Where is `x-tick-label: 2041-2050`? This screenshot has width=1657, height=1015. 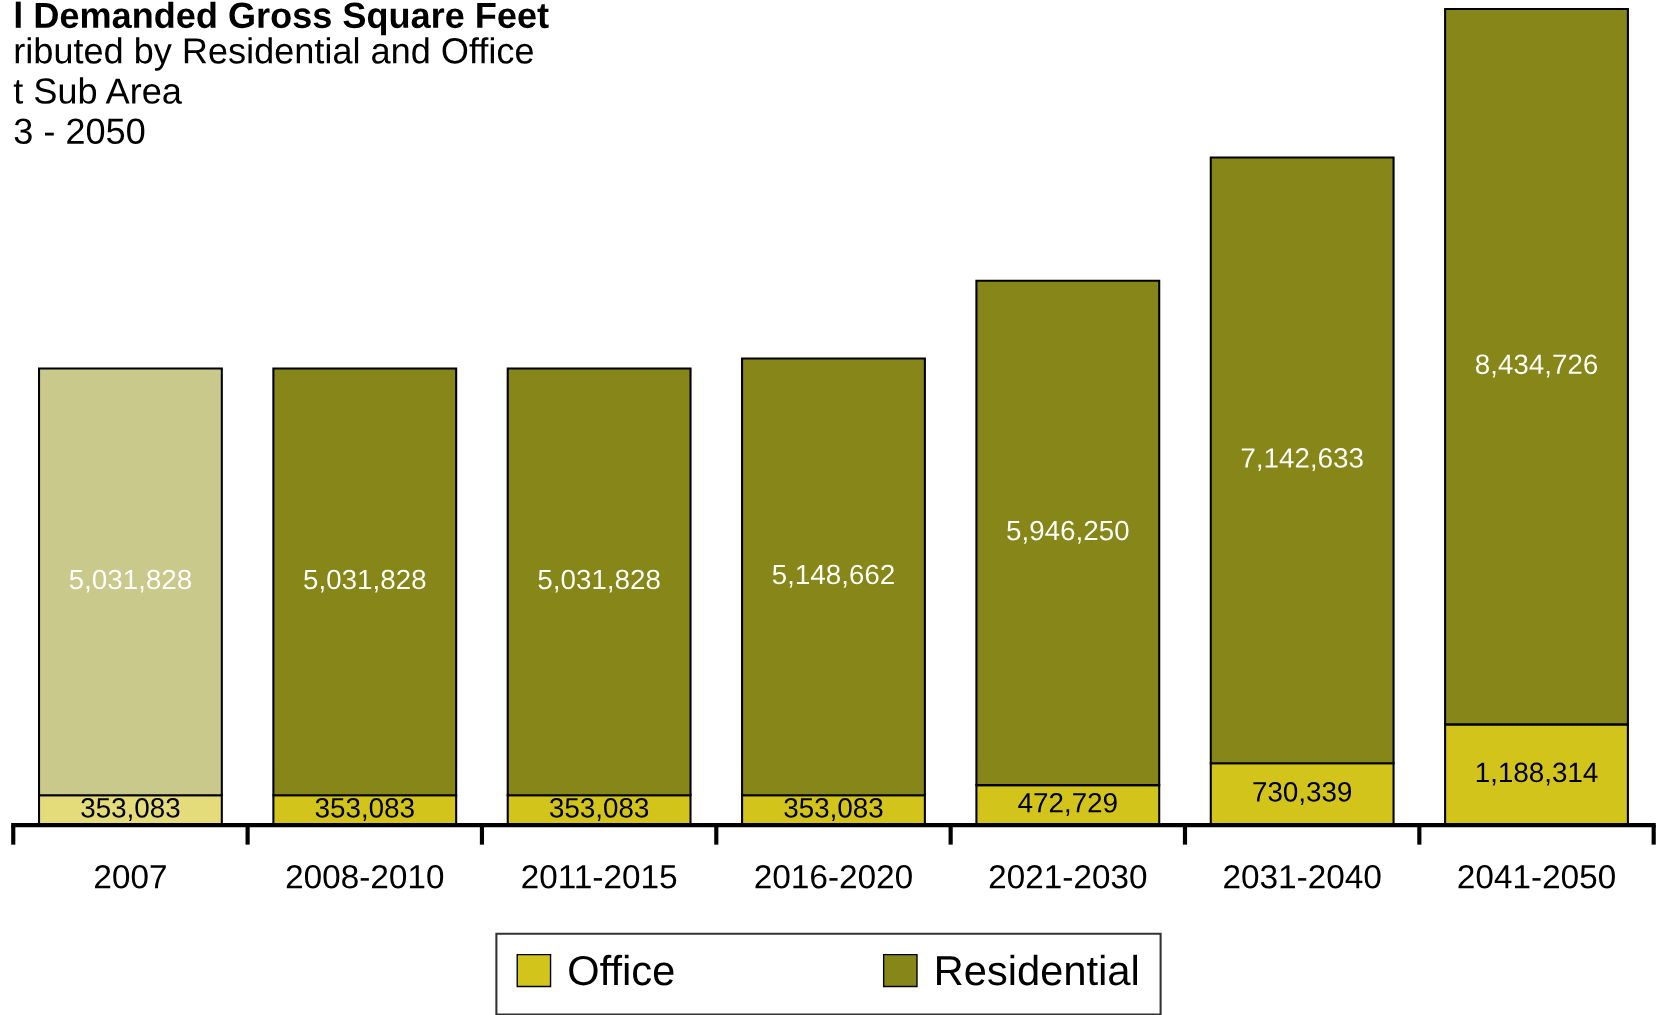 x-tick-label: 2041-2050 is located at coordinates (1536, 876).